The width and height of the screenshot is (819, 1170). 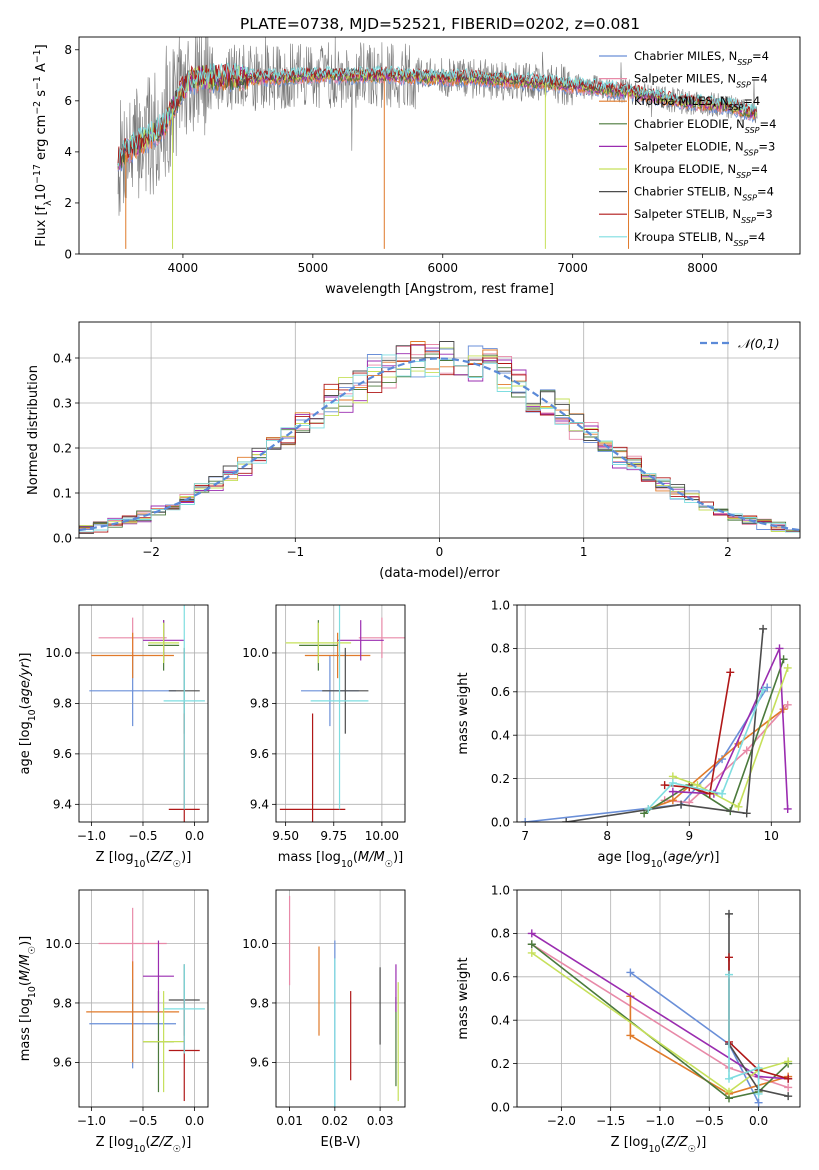 What do you see at coordinates (685, 169) in the screenshot?
I see `legend-model: Kroupa ELODIE, N` at bounding box center [685, 169].